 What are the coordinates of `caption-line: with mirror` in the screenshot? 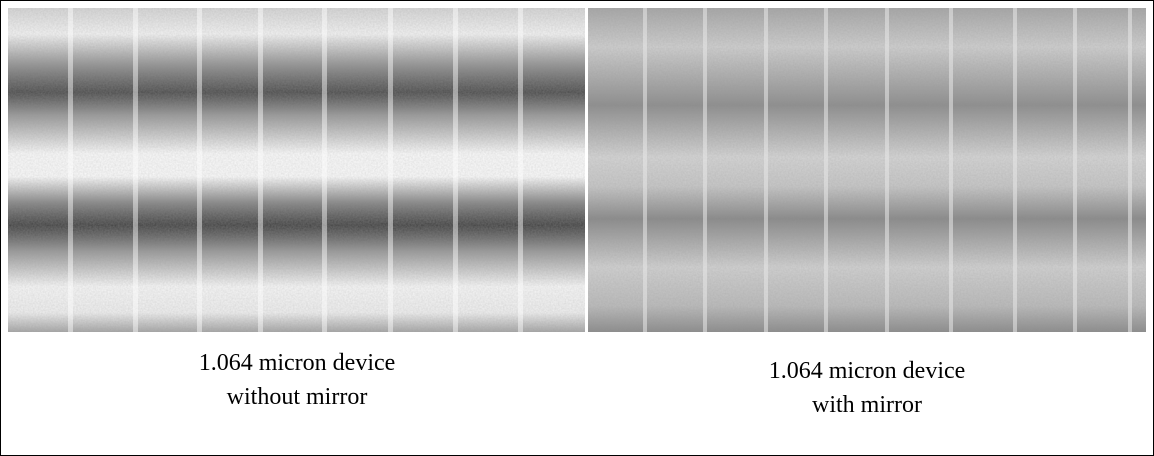 It's located at (867, 405).